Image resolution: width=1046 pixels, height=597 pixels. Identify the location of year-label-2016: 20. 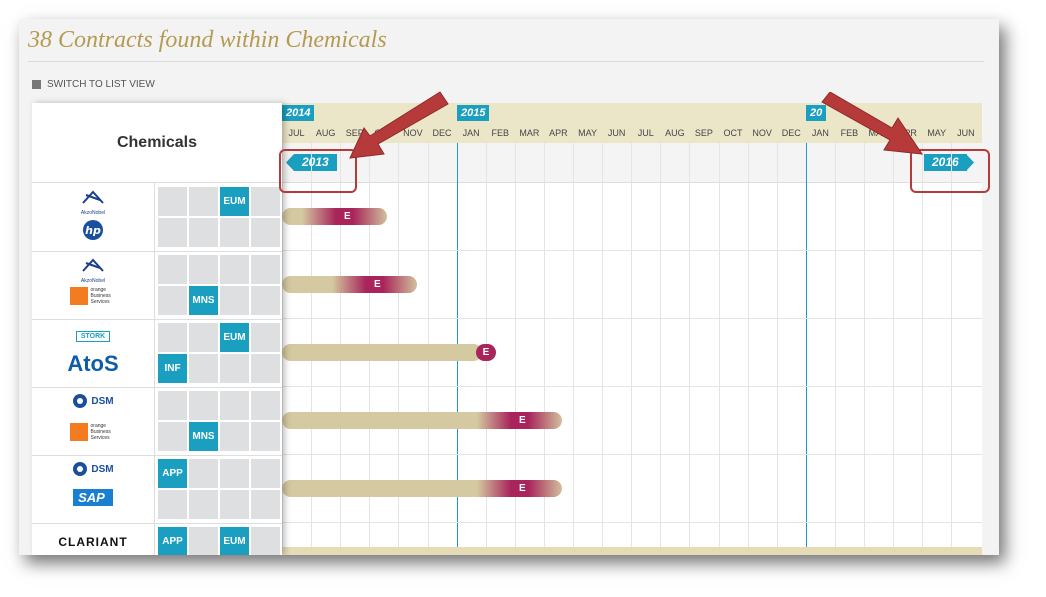
(816, 113).